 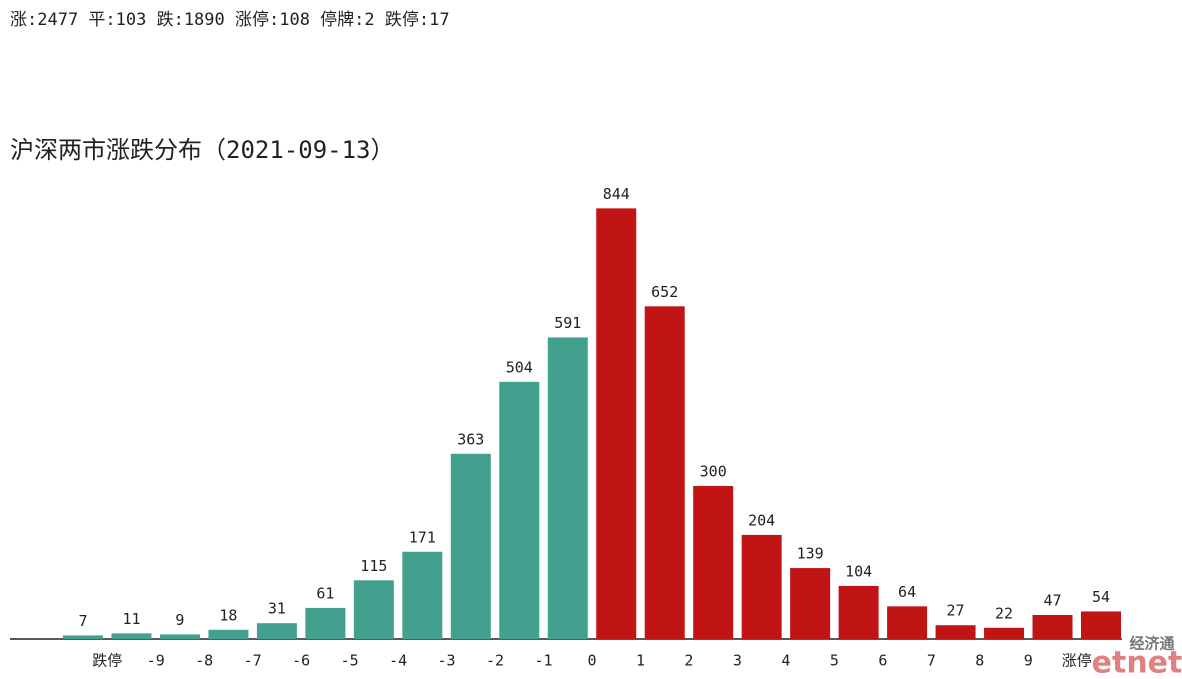 What do you see at coordinates (82, 621) in the screenshot?
I see `value-label: 7` at bounding box center [82, 621].